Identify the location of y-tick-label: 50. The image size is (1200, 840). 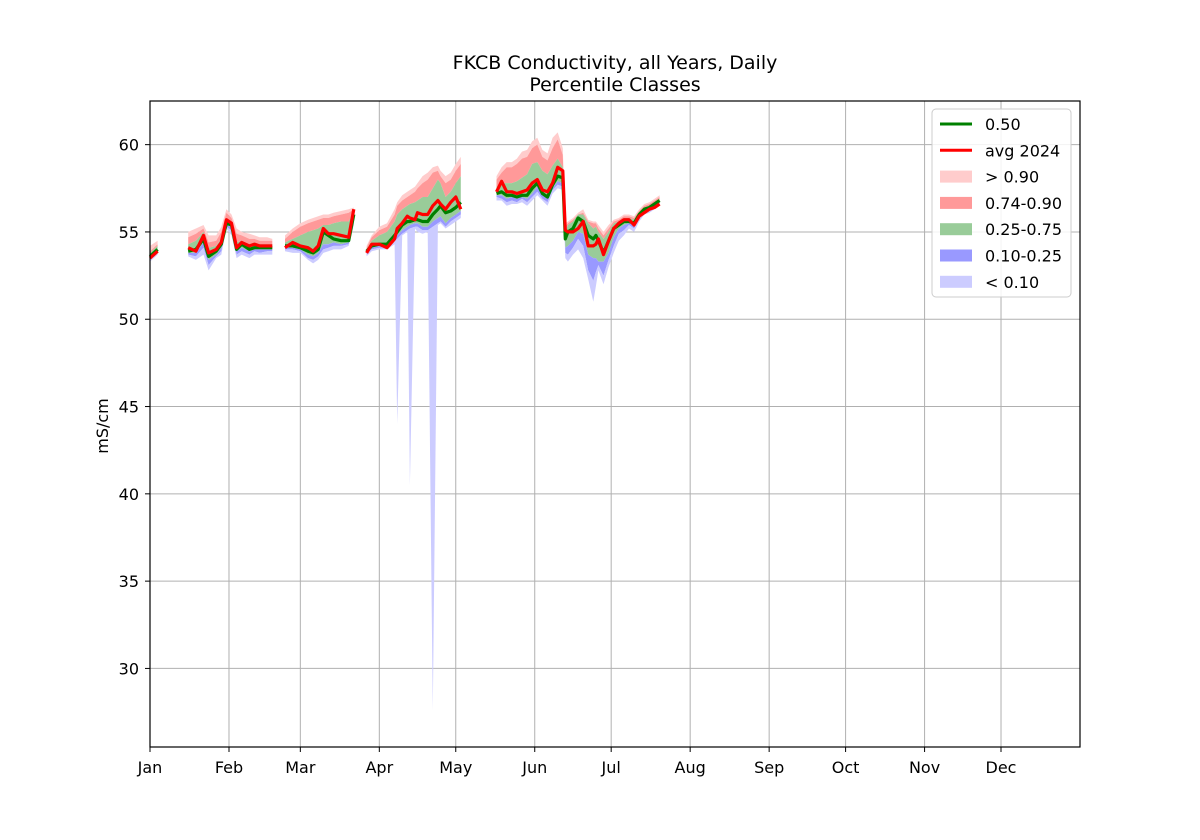
(129, 319).